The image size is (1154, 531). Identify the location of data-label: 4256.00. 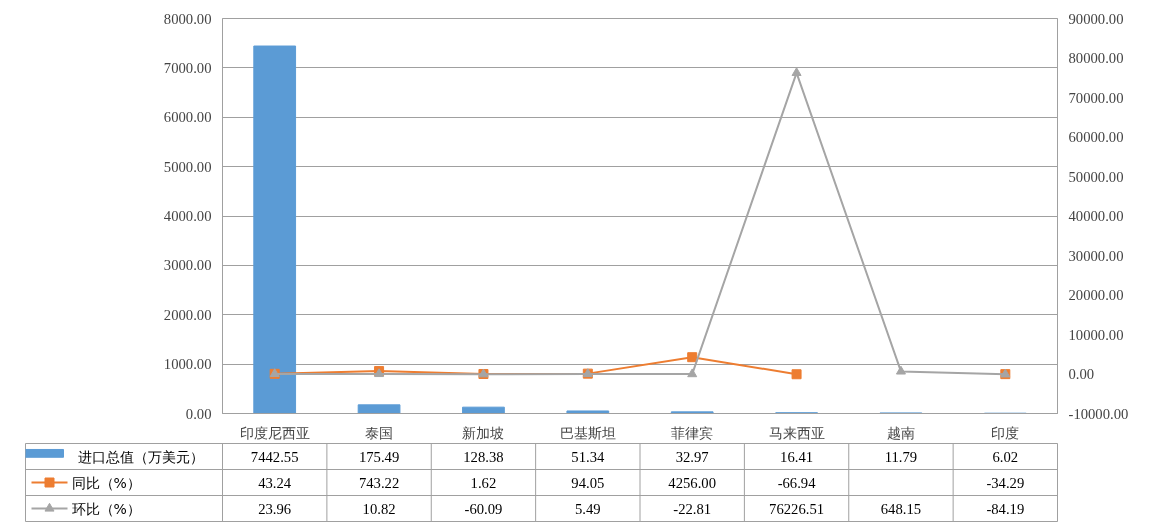
(692, 482).